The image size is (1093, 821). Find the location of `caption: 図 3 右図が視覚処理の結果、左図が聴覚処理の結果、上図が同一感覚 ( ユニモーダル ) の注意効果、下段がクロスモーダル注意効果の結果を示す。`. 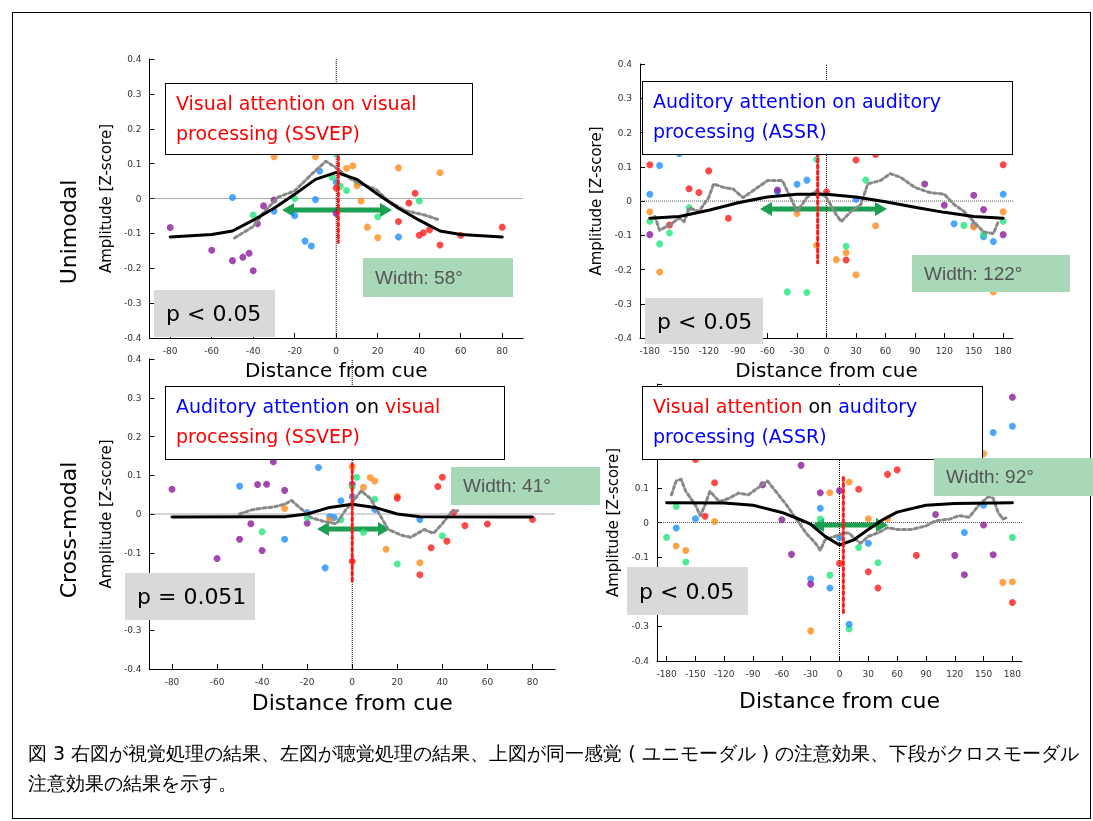

caption: 図 3 右図が視覚処理の結果、左図が聴覚処理の結果、上図が同一感覚 ( ユニモーダル ) の注意効果、下段がクロスモーダル注意効果の結果を示す。 is located at coordinates (554, 768).